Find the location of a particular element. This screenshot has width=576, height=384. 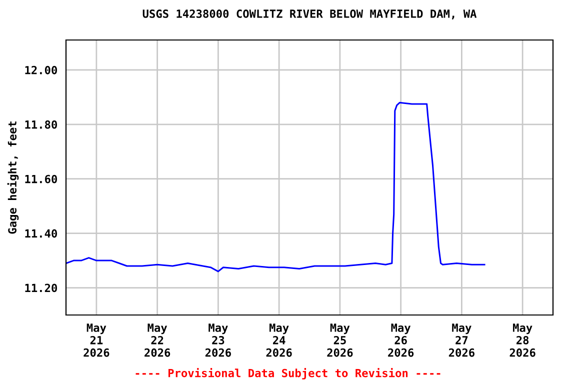

y-tick-label: 11.40 is located at coordinates (41, 233).